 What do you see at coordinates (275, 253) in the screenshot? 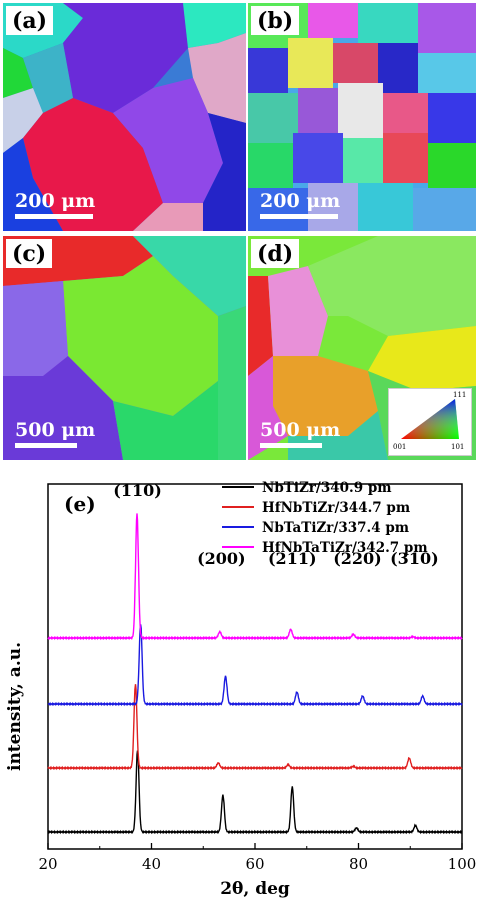
I see `panel-label-d: (d)` at bounding box center [275, 253].